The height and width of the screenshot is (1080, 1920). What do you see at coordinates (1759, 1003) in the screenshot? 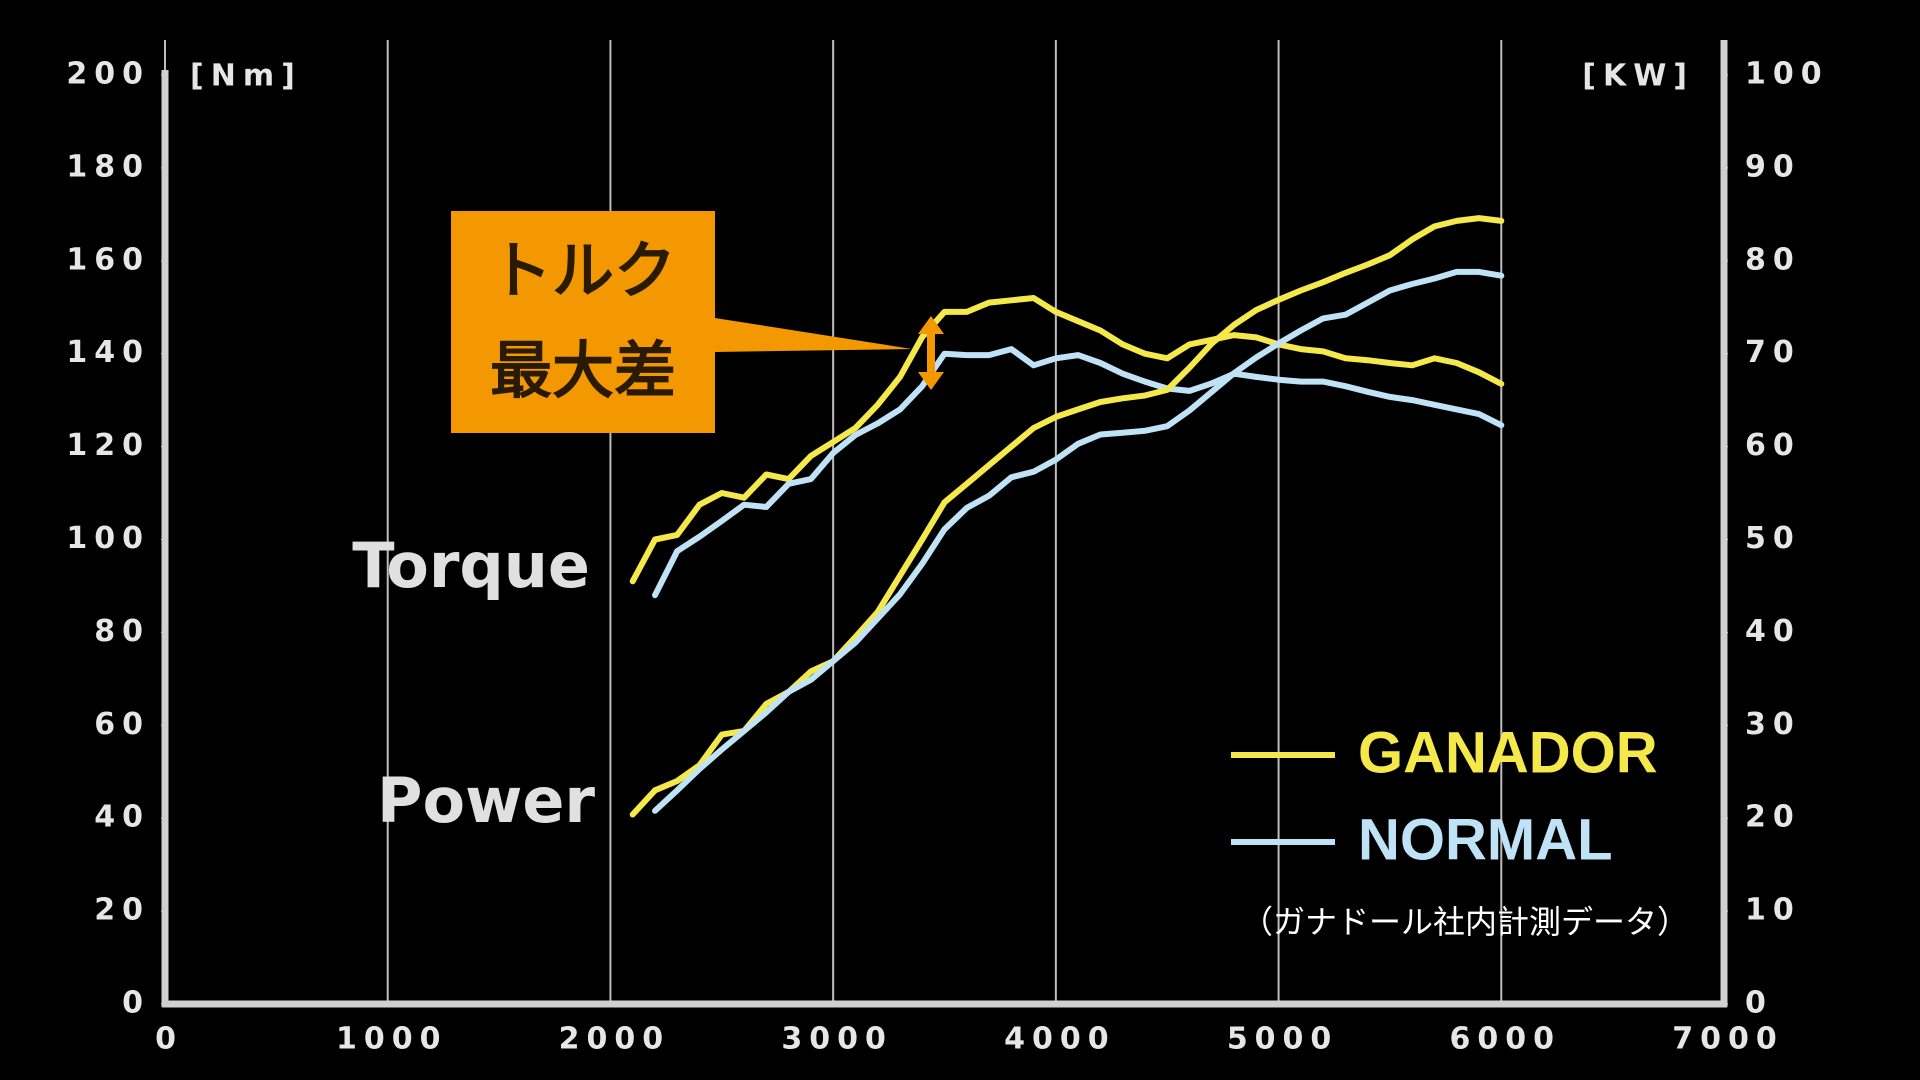
I see `y2-tick-label: 0` at bounding box center [1759, 1003].